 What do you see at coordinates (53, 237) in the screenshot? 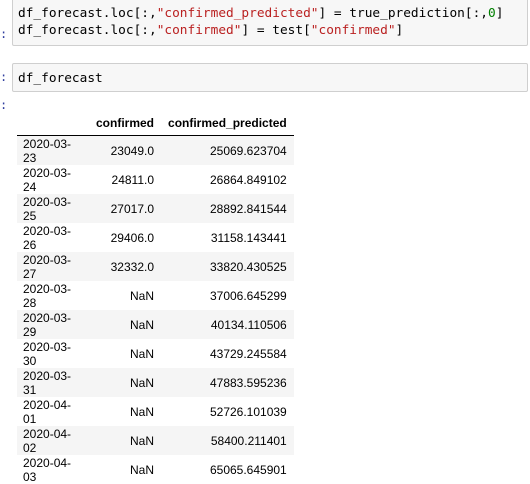
I see `row-index-cell: 2020-03-26` at bounding box center [53, 237].